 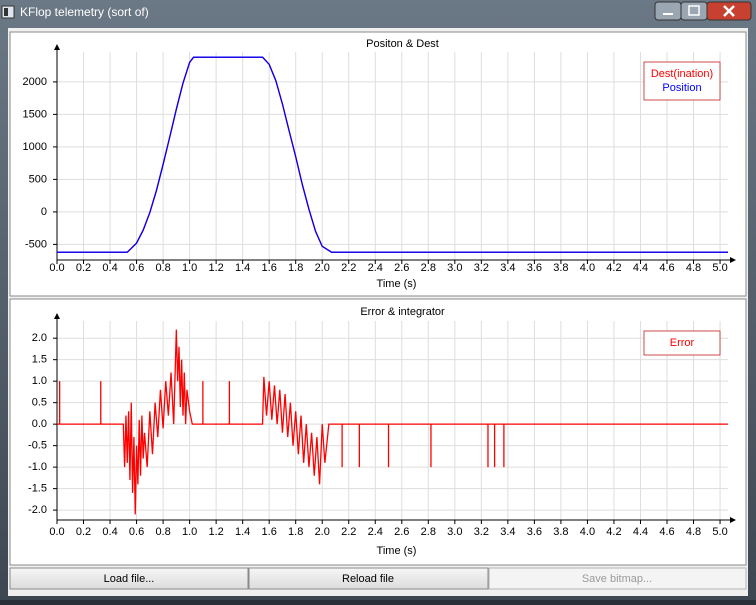 I want to click on y-tick-label: 1000, so click(x=35, y=147).